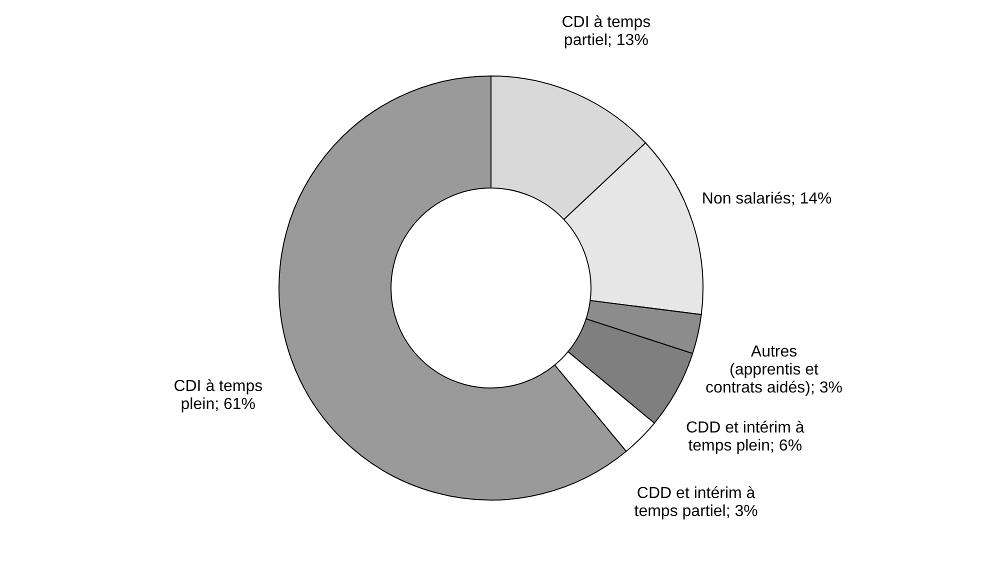 The image size is (982, 576). Describe the element at coordinates (767, 199) in the screenshot. I see `slice-label: Non salariés; 14%` at that location.